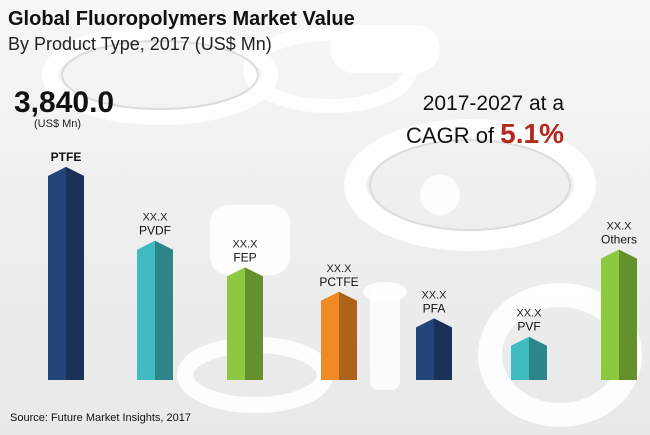 This screenshot has height=435, width=650. Describe the element at coordinates (619, 240) in the screenshot. I see `category-label-others: Others` at that location.